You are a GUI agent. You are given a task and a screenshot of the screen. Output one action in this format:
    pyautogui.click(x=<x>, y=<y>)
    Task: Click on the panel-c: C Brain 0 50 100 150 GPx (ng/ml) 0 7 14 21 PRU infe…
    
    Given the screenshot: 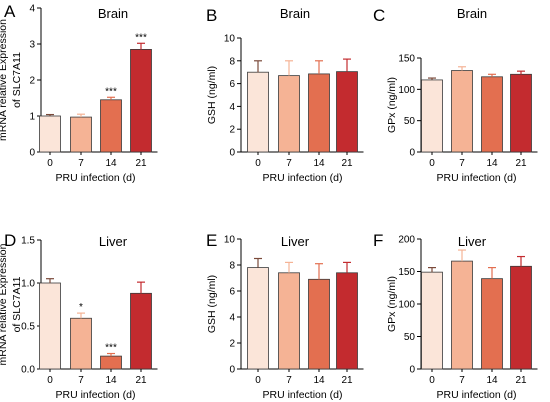 What is the action you would take?
    pyautogui.click(x=455, y=95)
    